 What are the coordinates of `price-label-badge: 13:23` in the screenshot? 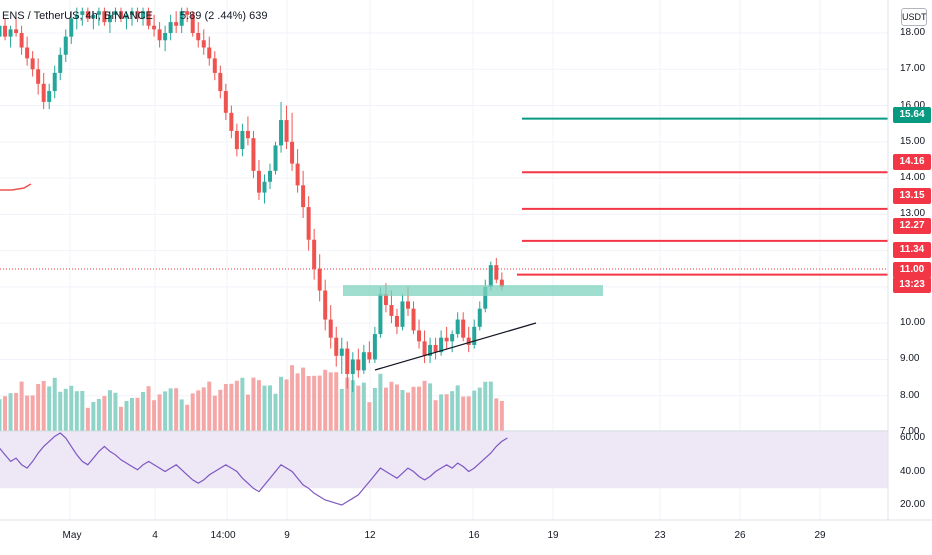 It's located at (912, 285).